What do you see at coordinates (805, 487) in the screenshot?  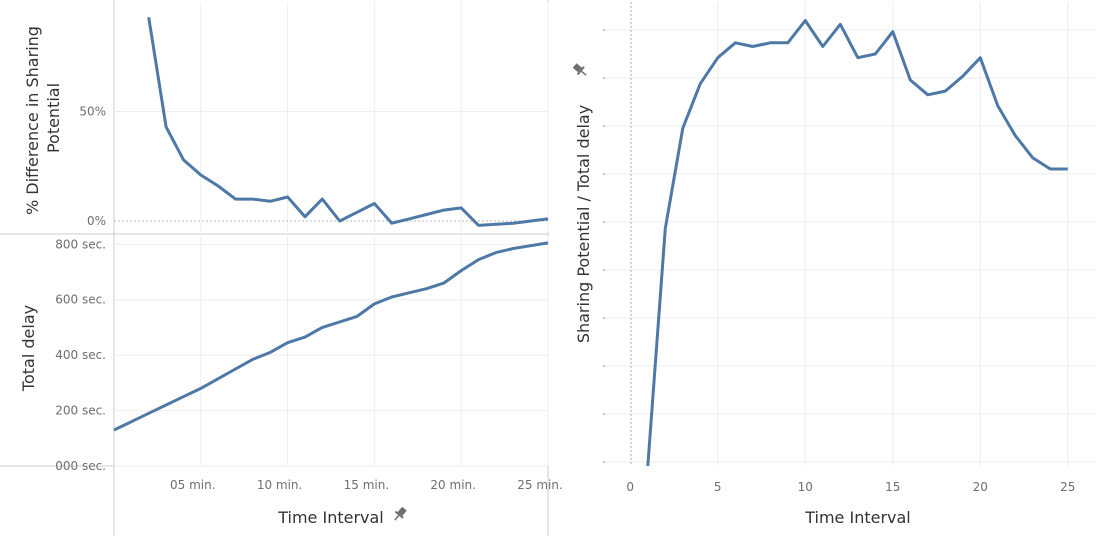 I see `ratio-x-tick-label: 10` at bounding box center [805, 487].